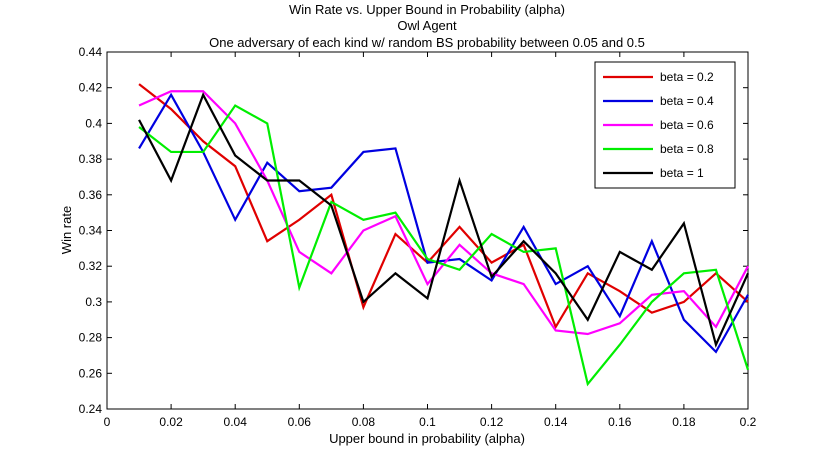 This screenshot has height=464, width=826. Describe the element at coordinates (91, 373) in the screenshot. I see `y-tick-label: 0.26` at that location.